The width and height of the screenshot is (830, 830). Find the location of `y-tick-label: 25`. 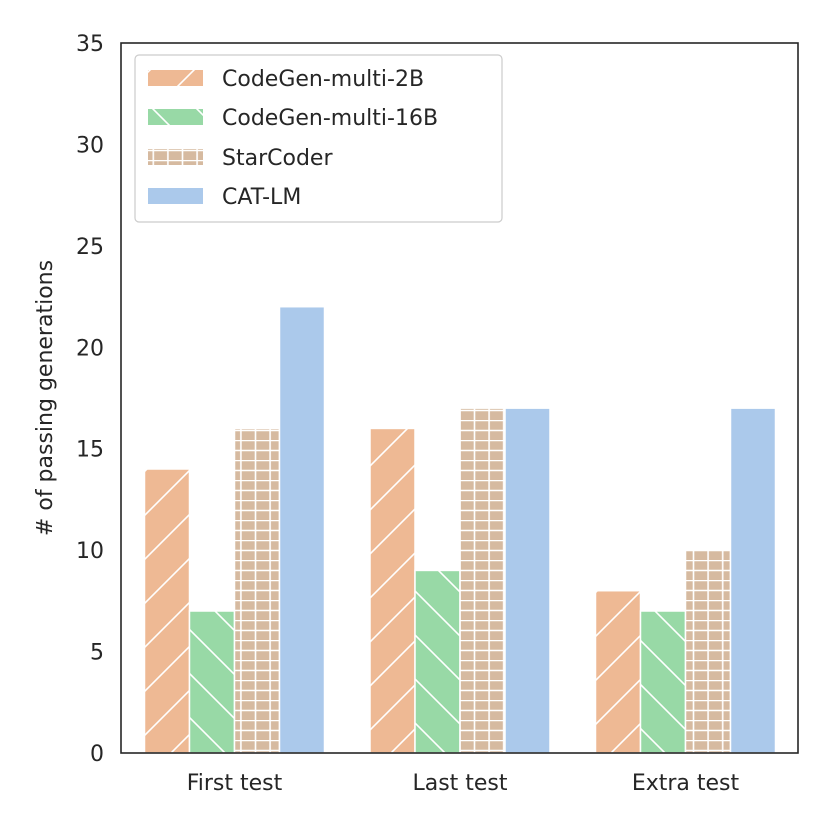

y-tick-label: 25 is located at coordinates (90, 247).